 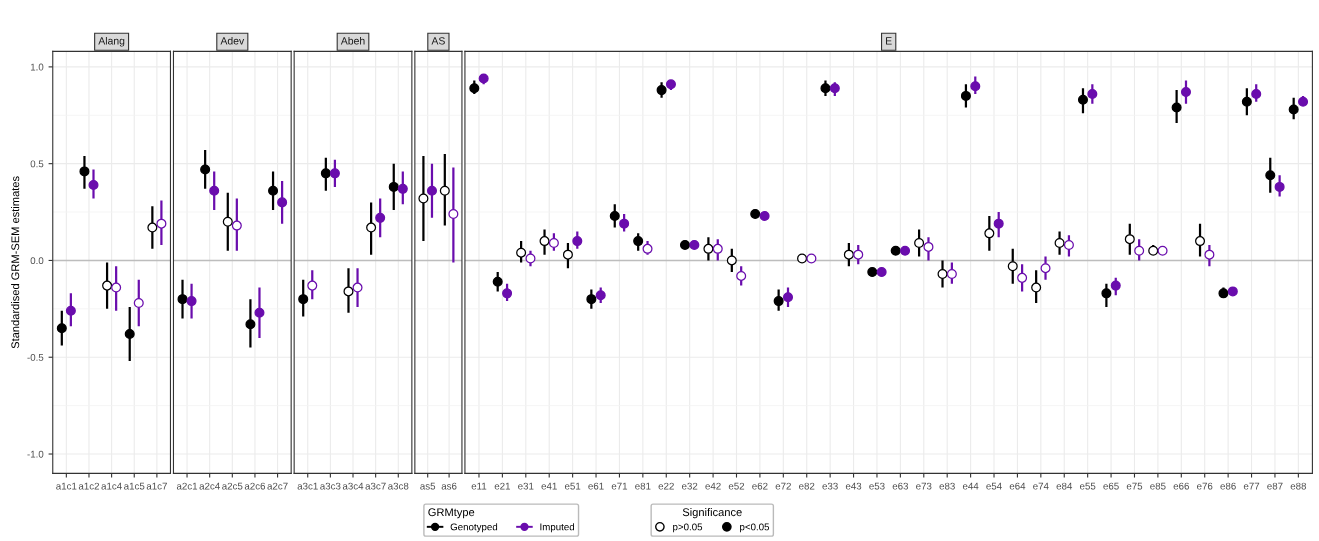 What do you see at coordinates (1064, 486) in the screenshot?
I see `x-tick-label: e84` at bounding box center [1064, 486].